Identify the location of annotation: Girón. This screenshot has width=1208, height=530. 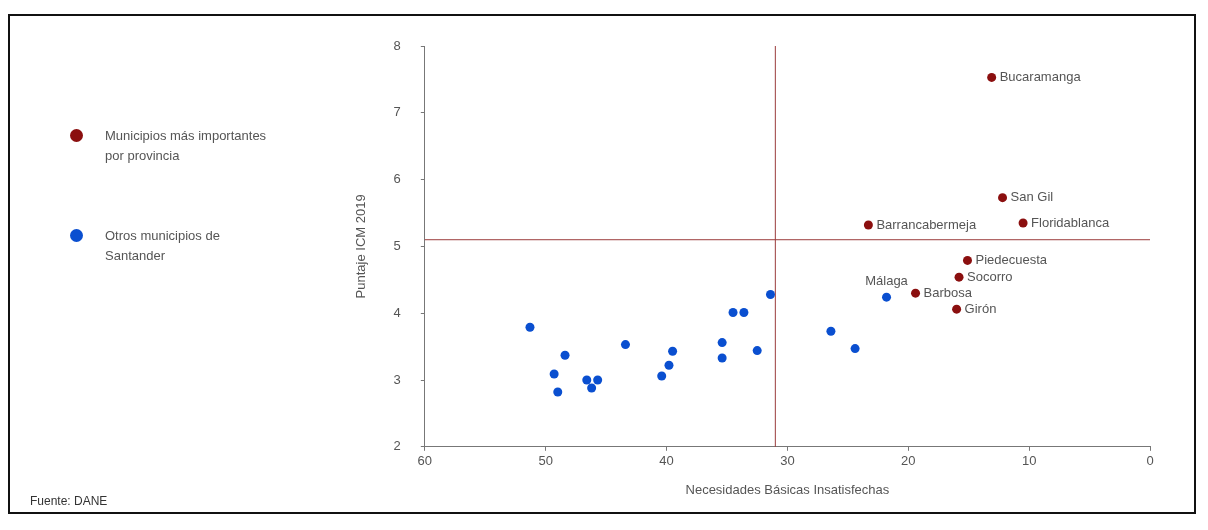
(980, 308).